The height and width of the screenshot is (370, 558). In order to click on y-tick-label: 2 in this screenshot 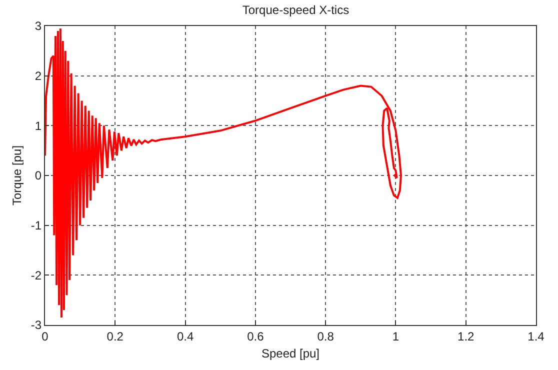, I will do `click(38, 76)`.